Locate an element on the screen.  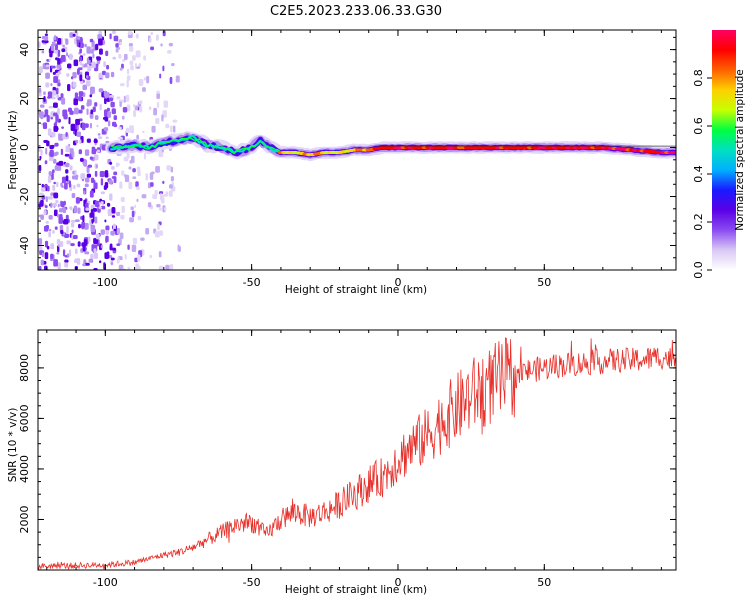
y-tick-label: -20 is located at coordinates (24, 197).